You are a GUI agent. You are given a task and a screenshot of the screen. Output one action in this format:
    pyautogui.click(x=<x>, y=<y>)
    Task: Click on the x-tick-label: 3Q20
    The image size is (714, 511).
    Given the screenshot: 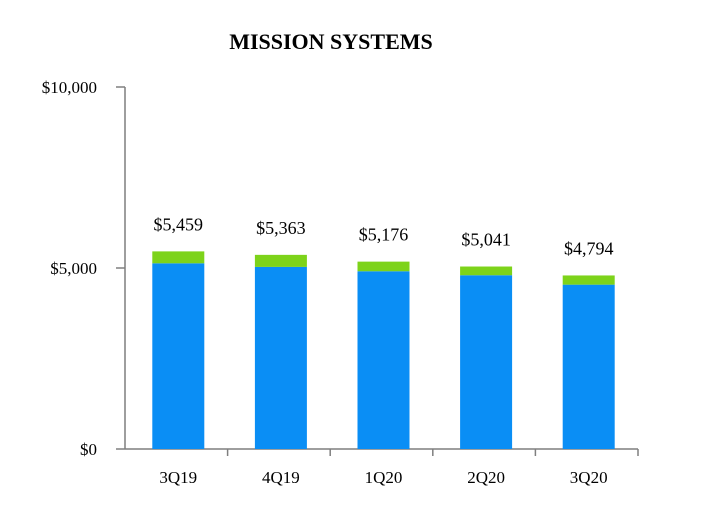 What is the action you would take?
    pyautogui.click(x=589, y=477)
    